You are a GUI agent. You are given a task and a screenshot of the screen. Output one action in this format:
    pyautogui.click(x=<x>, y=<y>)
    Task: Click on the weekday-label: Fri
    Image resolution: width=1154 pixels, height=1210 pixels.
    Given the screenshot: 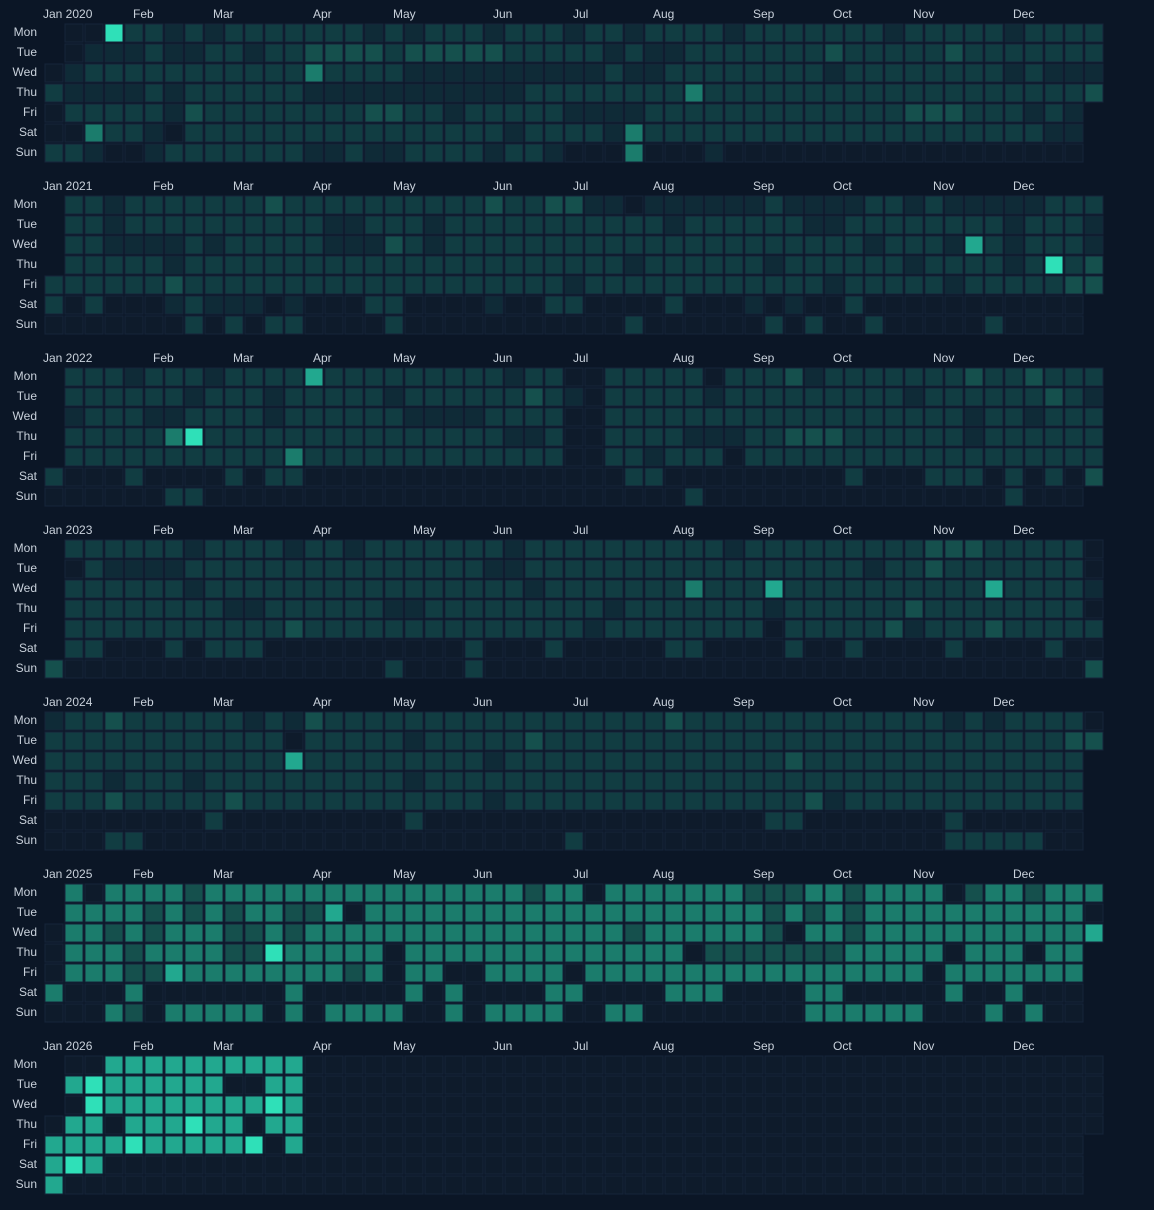 What is the action you would take?
    pyautogui.click(x=30, y=284)
    